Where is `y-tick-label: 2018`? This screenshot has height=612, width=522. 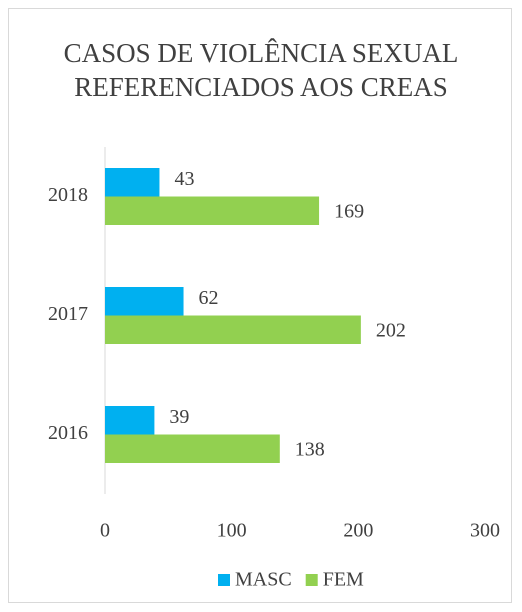 y-tick-label: 2018 is located at coordinates (68, 195).